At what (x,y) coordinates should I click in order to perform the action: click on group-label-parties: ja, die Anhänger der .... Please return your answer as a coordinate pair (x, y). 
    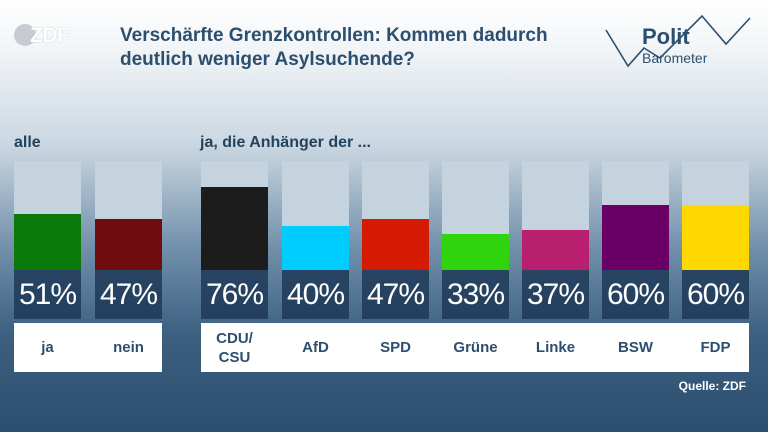
    Looking at the image, I should click on (285, 142).